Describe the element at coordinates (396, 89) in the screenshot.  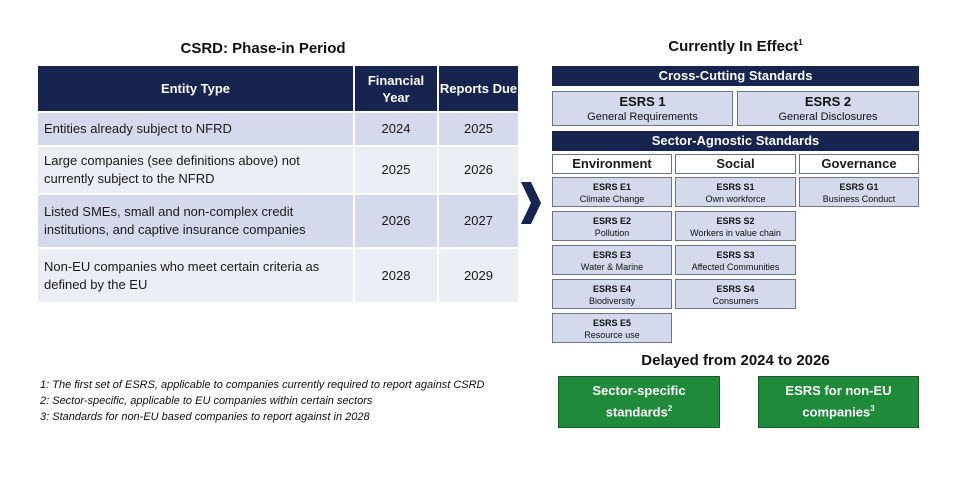
I see `header-financial-year: Financial Year` at that location.